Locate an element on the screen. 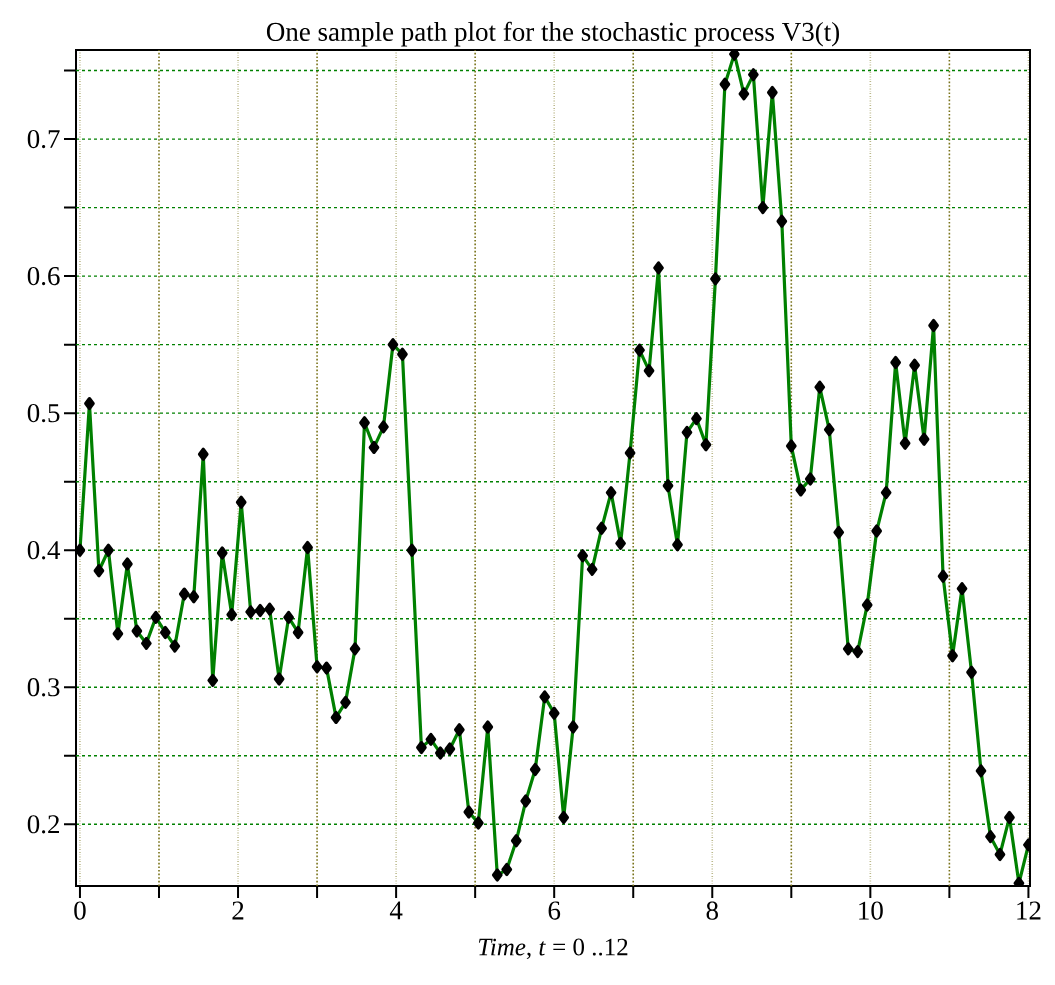 The image size is (1055, 985). x-axis-title: Time, t = 0 ..12 is located at coordinates (553, 949).